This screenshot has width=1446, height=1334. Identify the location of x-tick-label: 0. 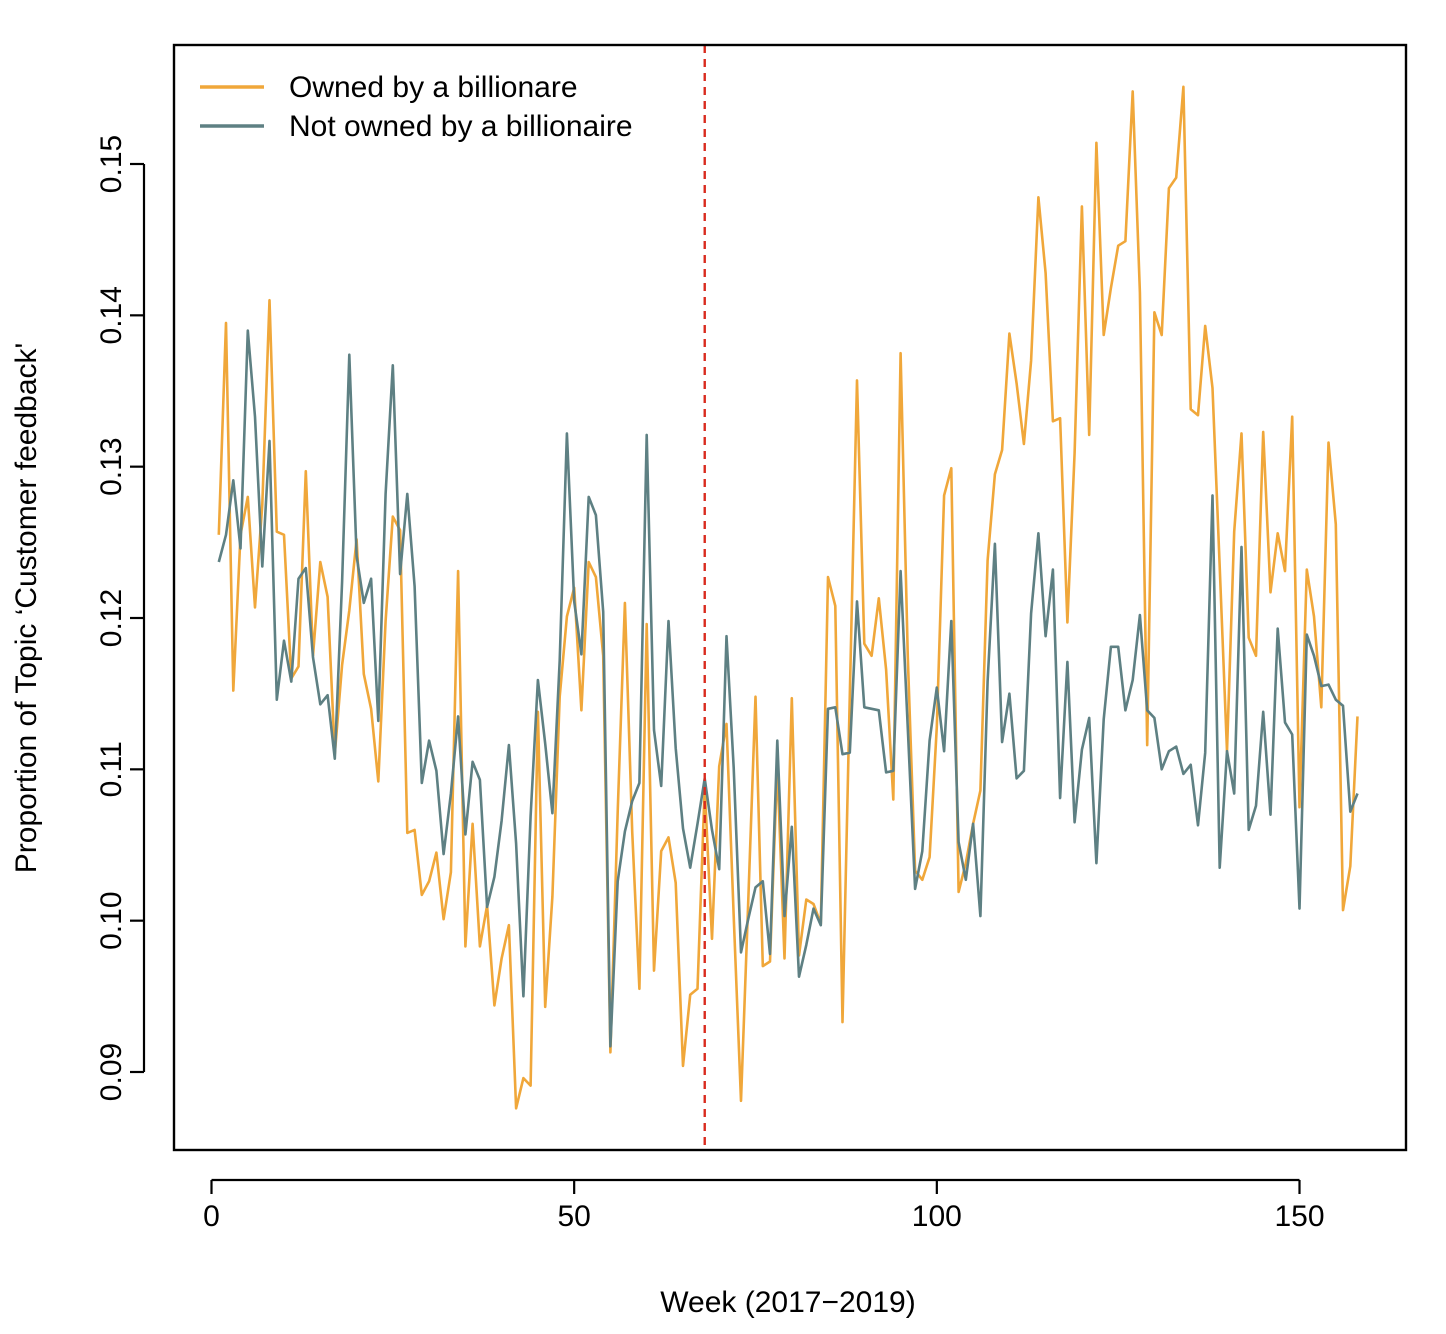
(211, 1216).